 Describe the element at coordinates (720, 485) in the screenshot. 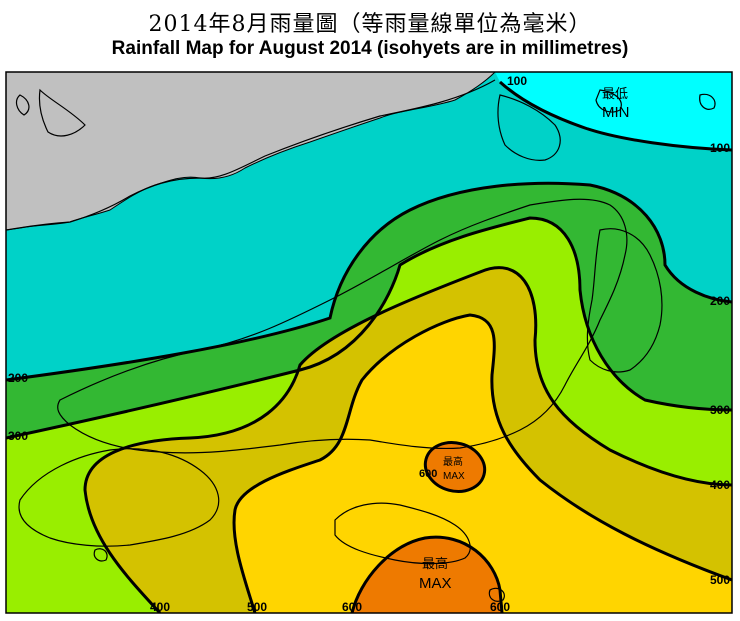

I see `label-400-right: 400` at that location.